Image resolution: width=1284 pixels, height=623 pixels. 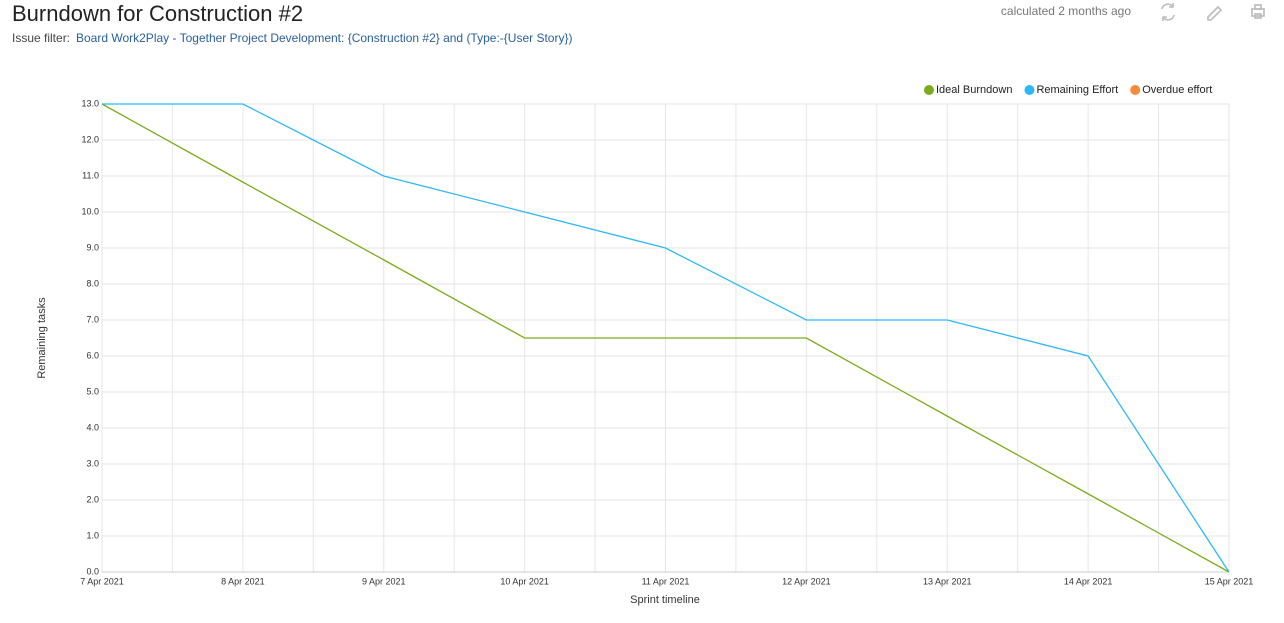 I want to click on y-tick-label: 0.0, so click(x=92, y=571).